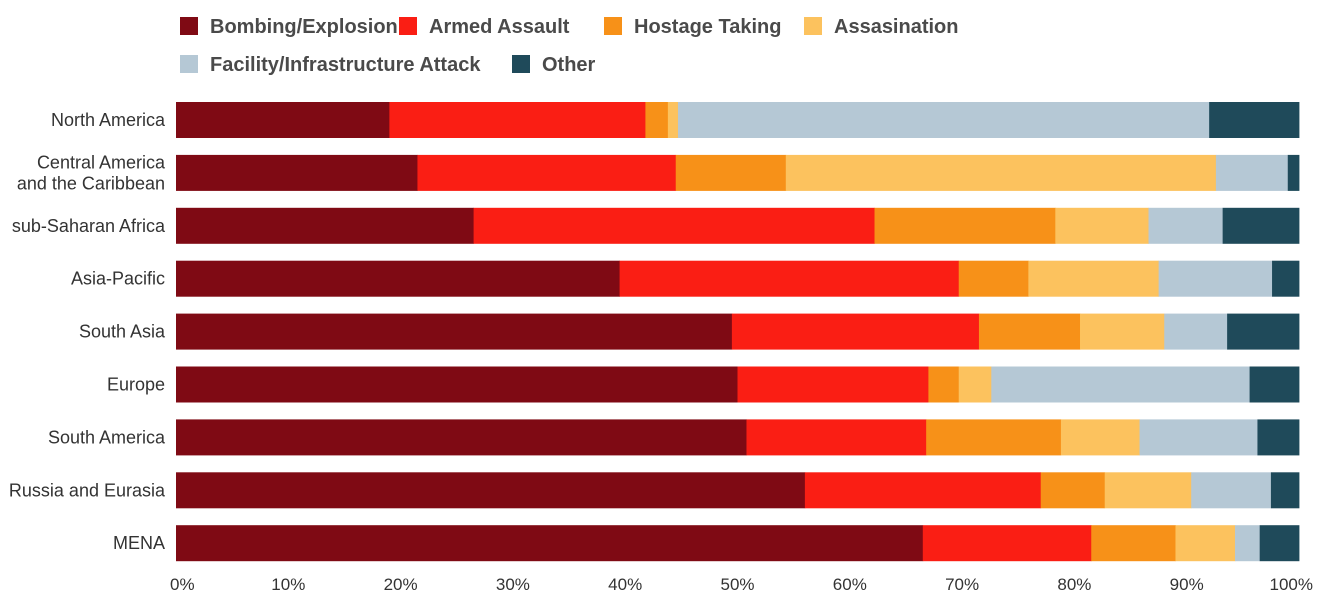 The height and width of the screenshot is (599, 1321). What do you see at coordinates (345, 65) in the screenshot?
I see `legend-label-5: Facility/Infrastructure Attack` at bounding box center [345, 65].